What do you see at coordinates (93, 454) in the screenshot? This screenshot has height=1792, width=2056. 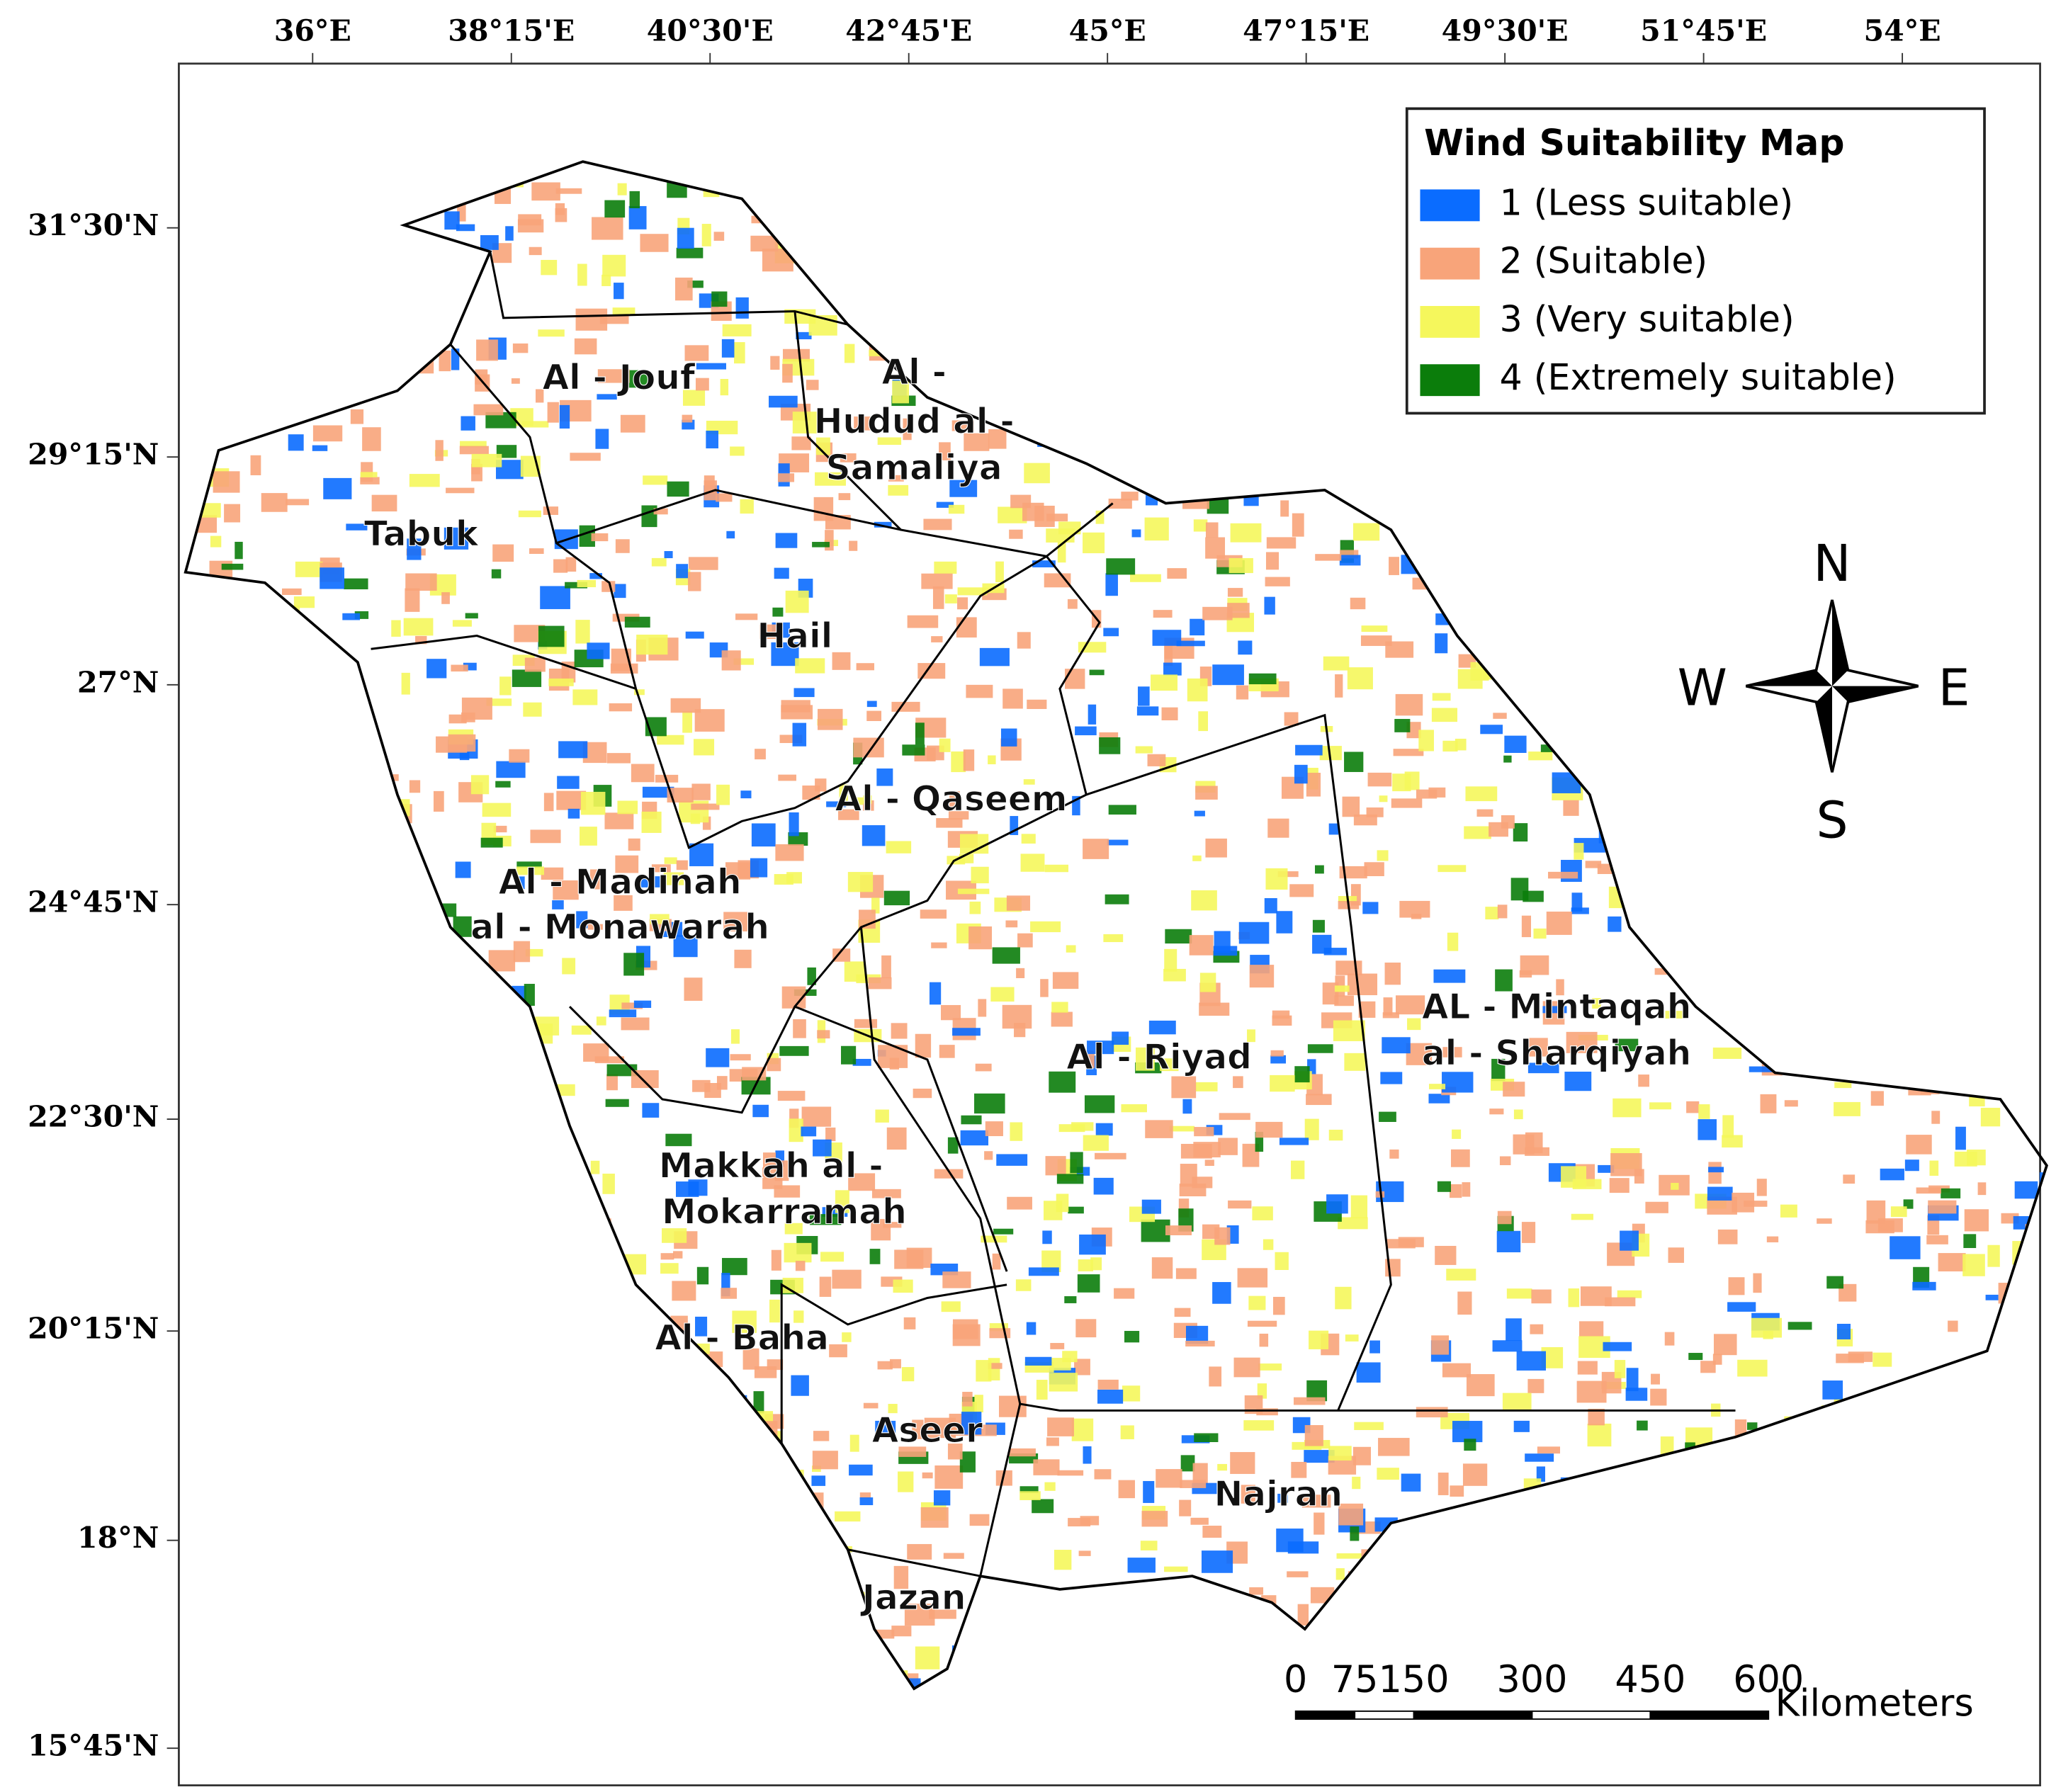 I see `latitude-label: 29°15'N` at bounding box center [93, 454].